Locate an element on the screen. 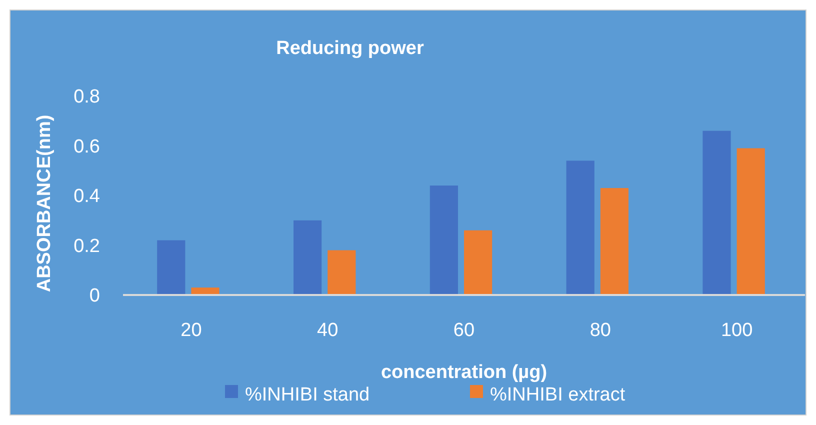 This screenshot has width=816, height=425. legend-label: %INHIBI extract is located at coordinates (558, 395).